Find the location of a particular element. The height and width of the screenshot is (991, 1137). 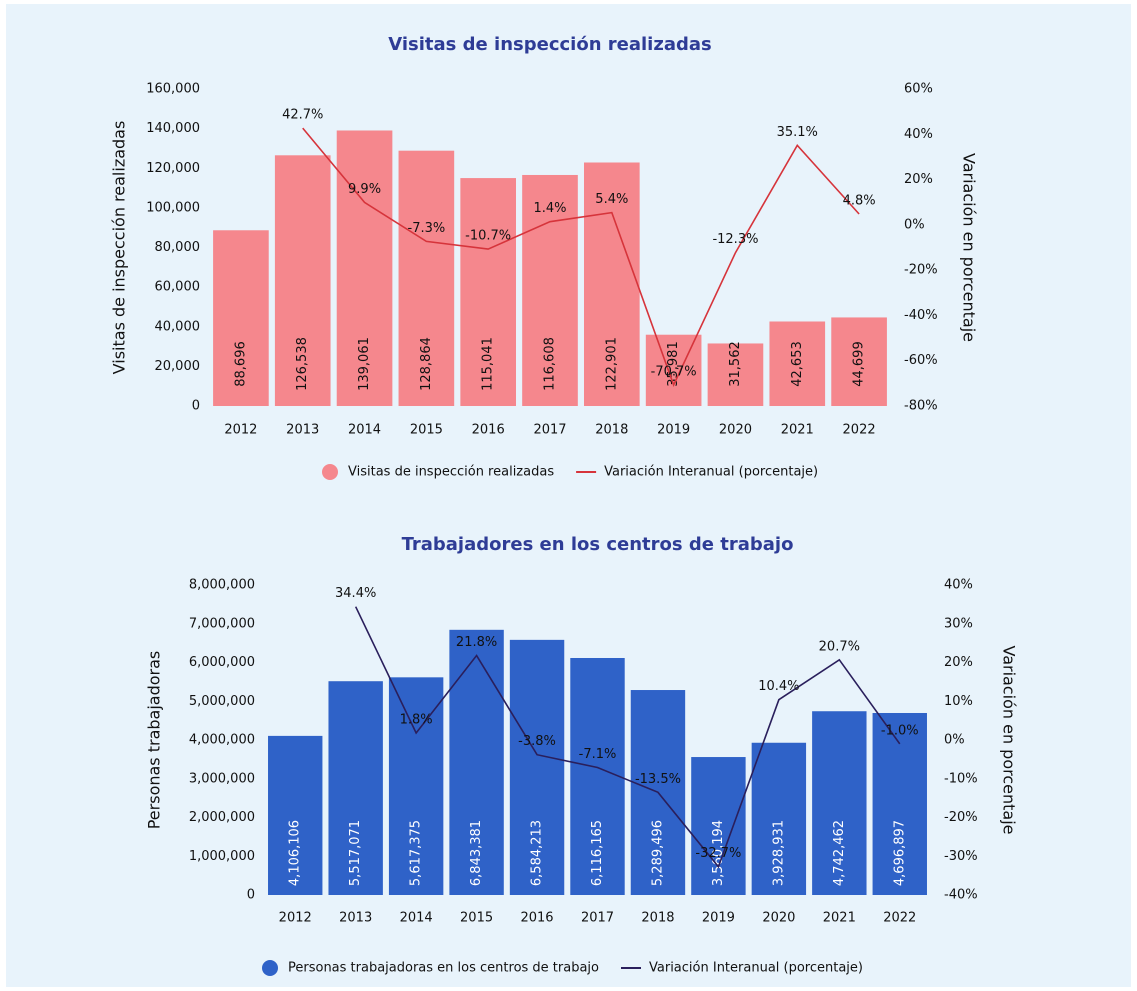

y2-tick-label: 30% is located at coordinates (958, 623).